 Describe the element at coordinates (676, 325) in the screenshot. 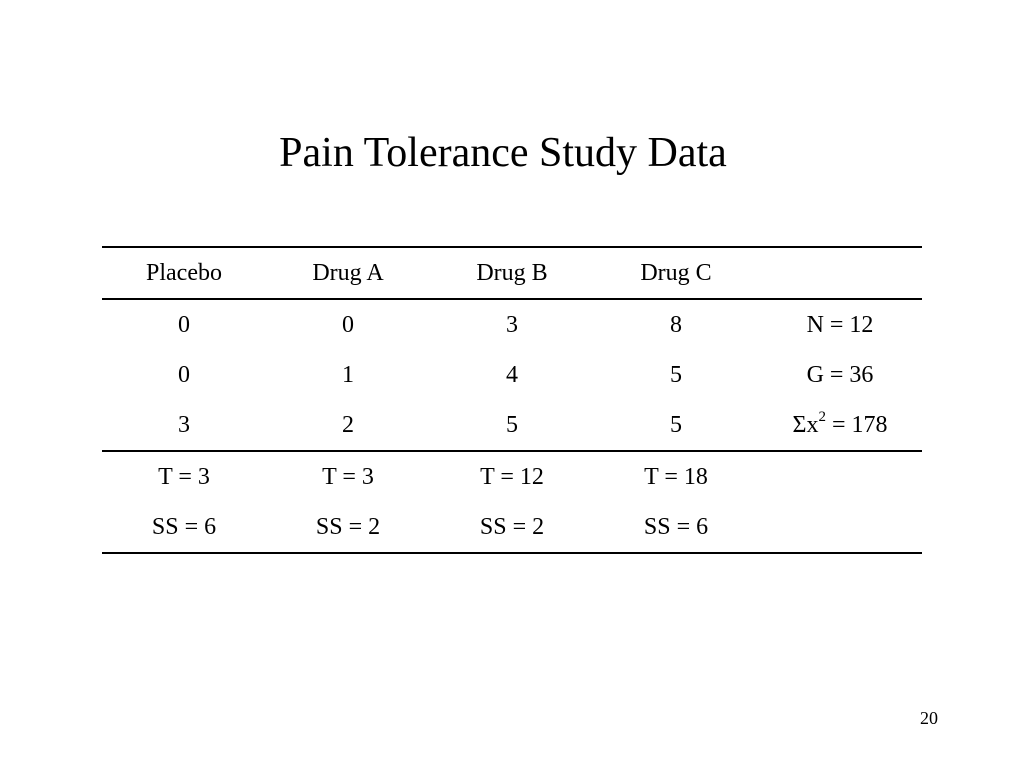

I see `table-cell: 8` at that location.